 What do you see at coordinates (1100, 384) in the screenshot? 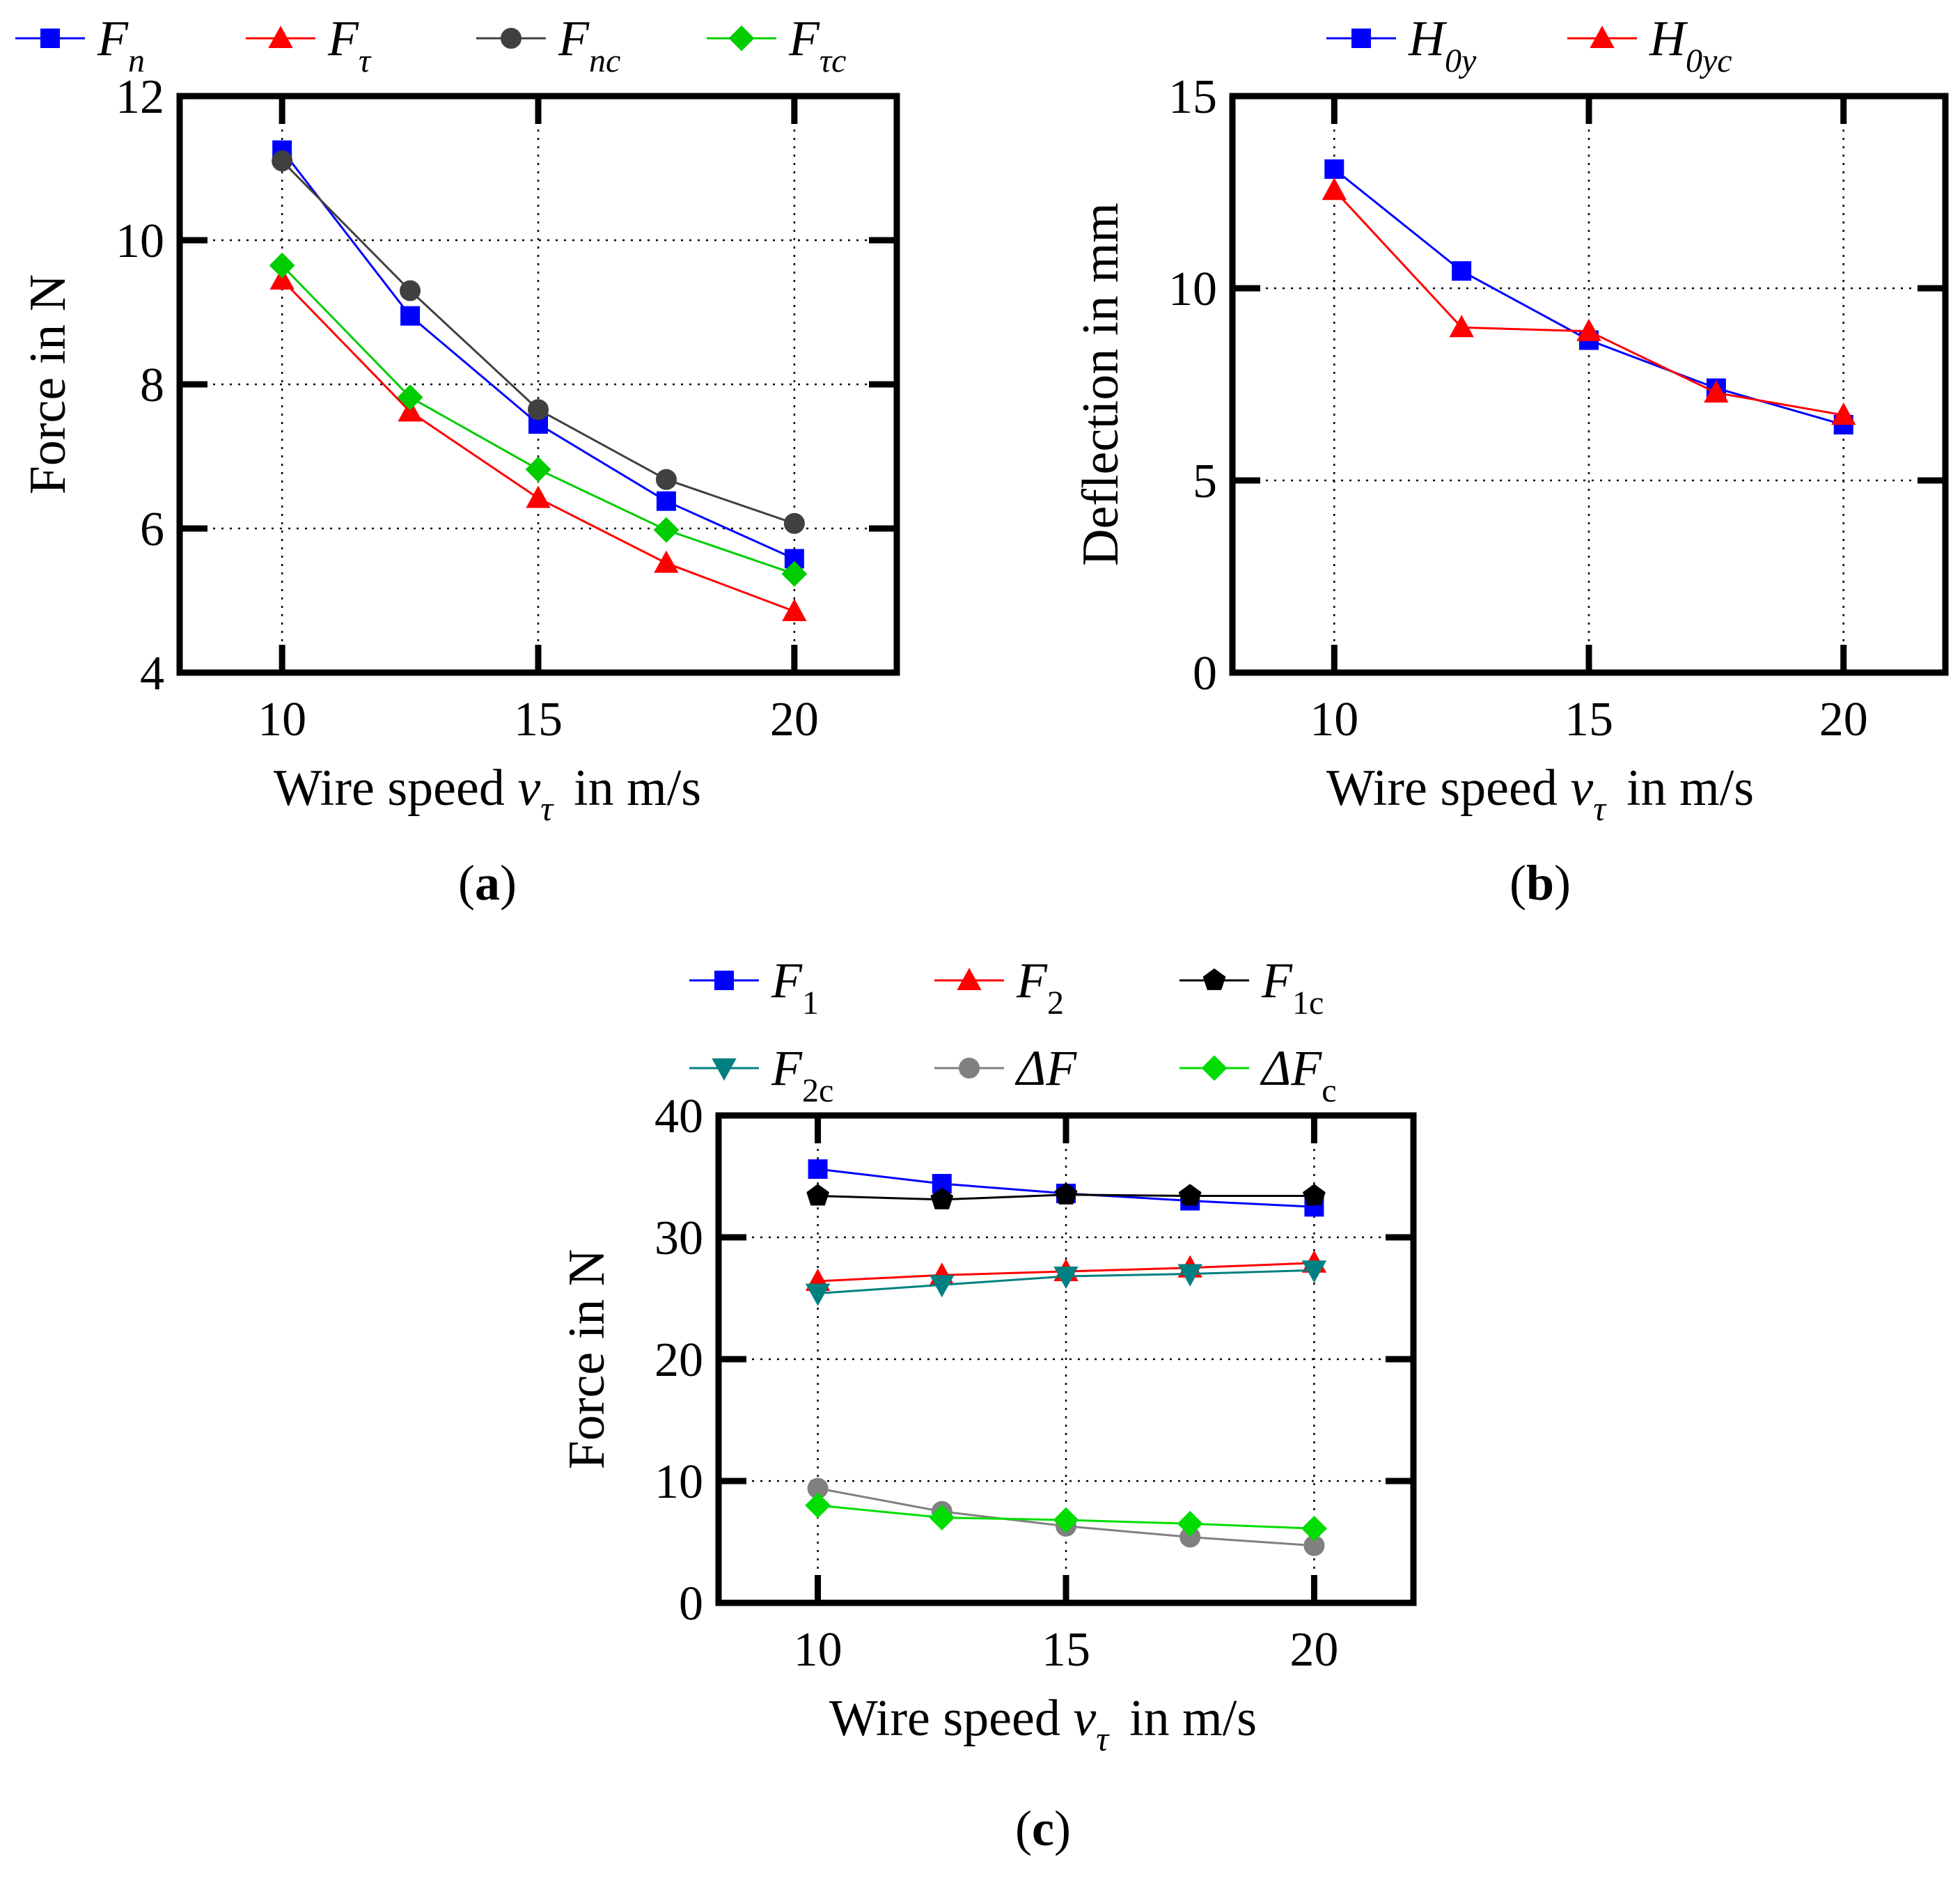
I see `y-axis-label: Deflection in mm` at bounding box center [1100, 384].